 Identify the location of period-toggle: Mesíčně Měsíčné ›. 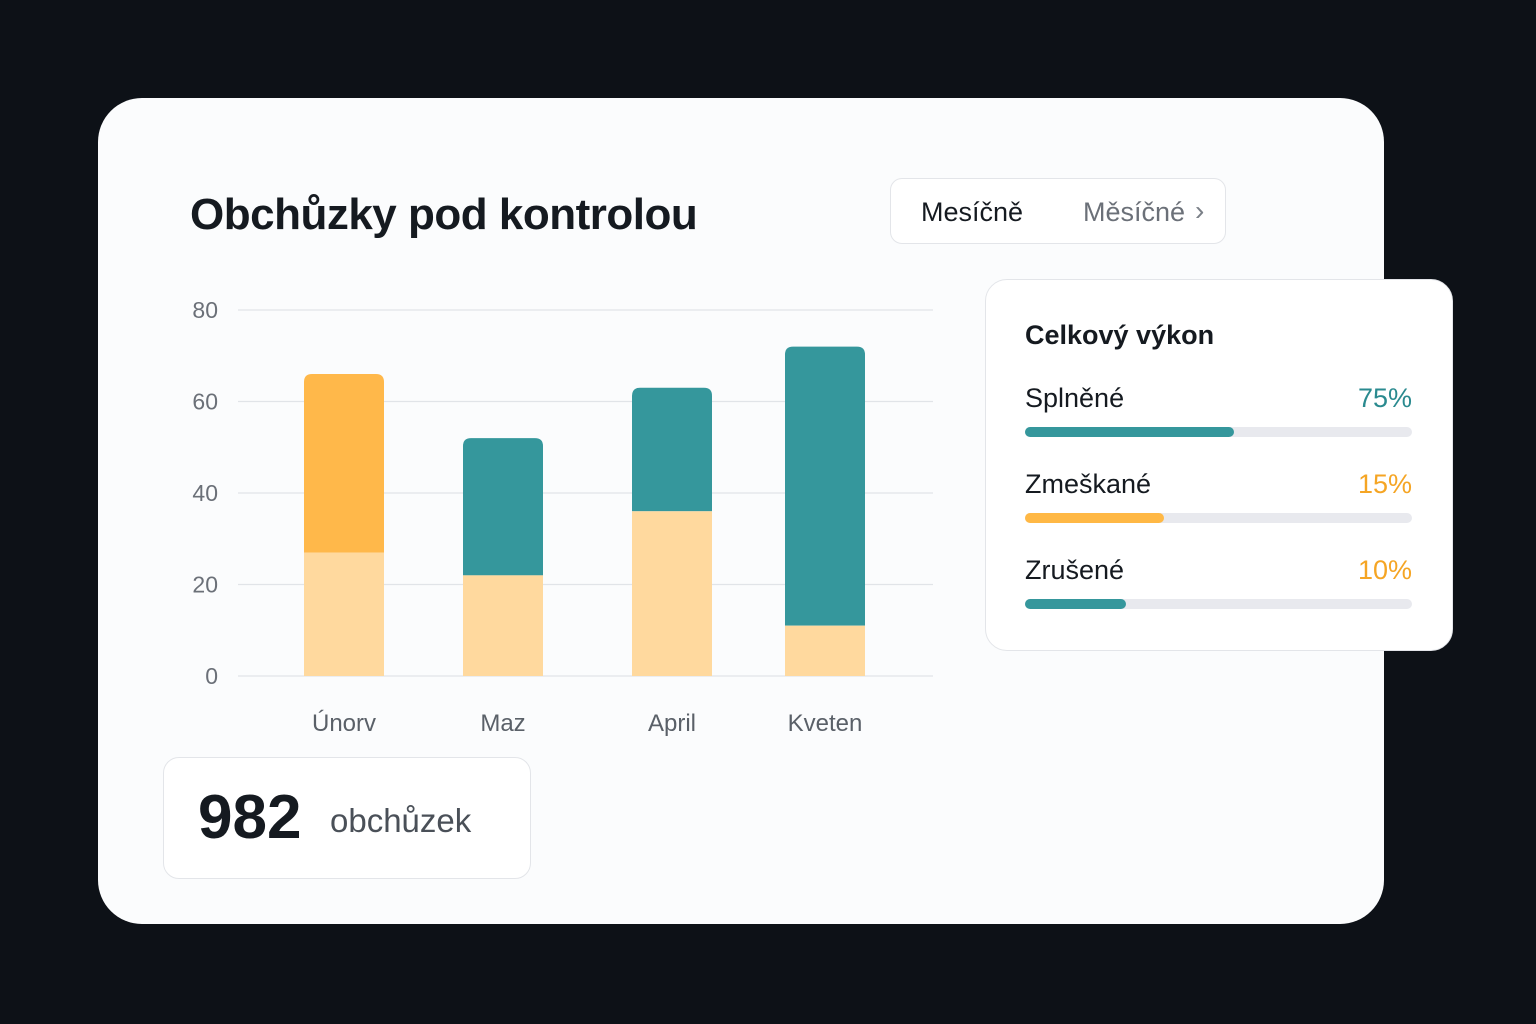
(1058, 211).